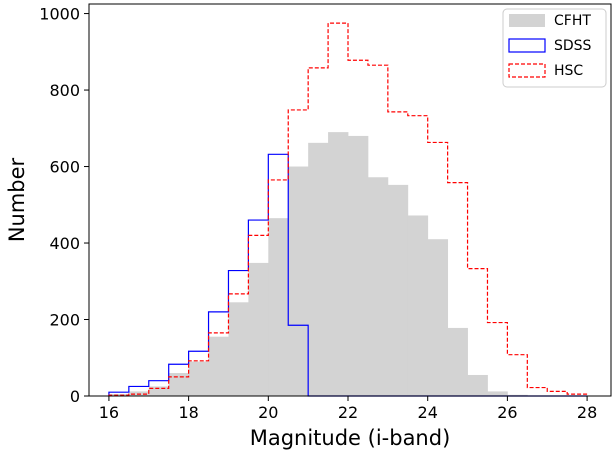  What do you see at coordinates (568, 71) in the screenshot?
I see `legend-label-hsc: HSC` at bounding box center [568, 71].